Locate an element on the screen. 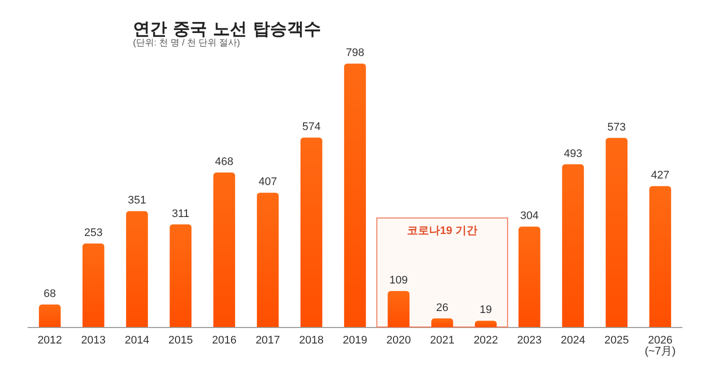  data-label: 253 is located at coordinates (93, 233).